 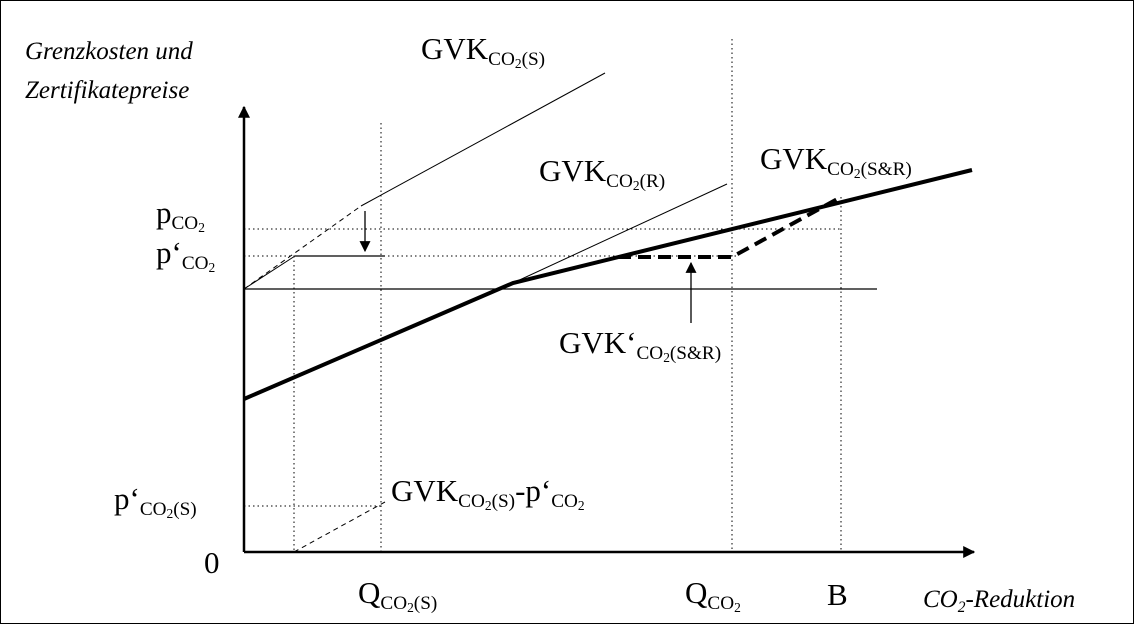 What do you see at coordinates (999, 601) in the screenshot?
I see `x-axis-label: CO2-Reduktion` at bounding box center [999, 601].